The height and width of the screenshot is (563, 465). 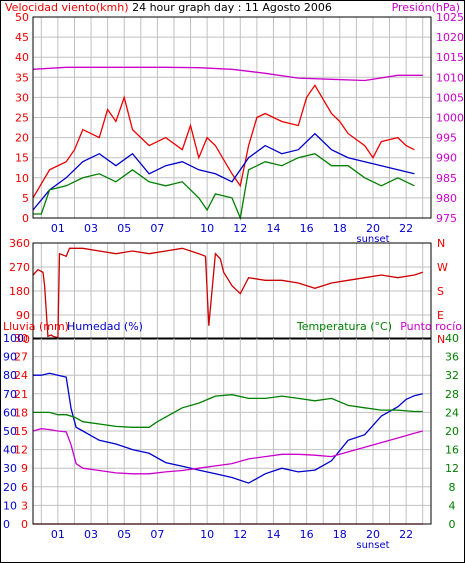 What do you see at coordinates (446, 198) in the screenshot?
I see `pressure-tick-label: 980` at bounding box center [446, 198].